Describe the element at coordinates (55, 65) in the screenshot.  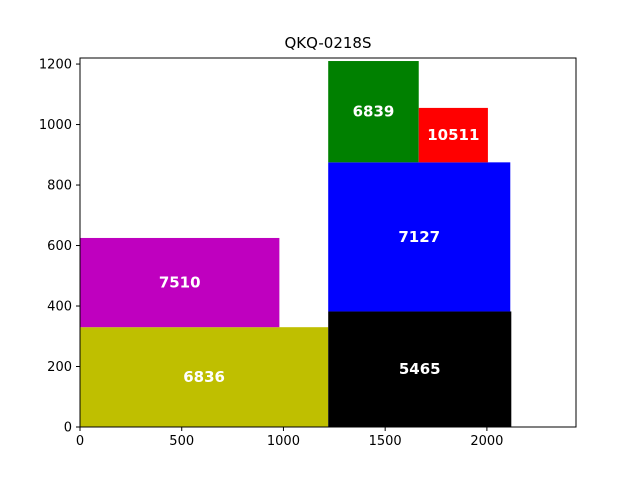
I see `y-tick-label-6: 1200` at that location.